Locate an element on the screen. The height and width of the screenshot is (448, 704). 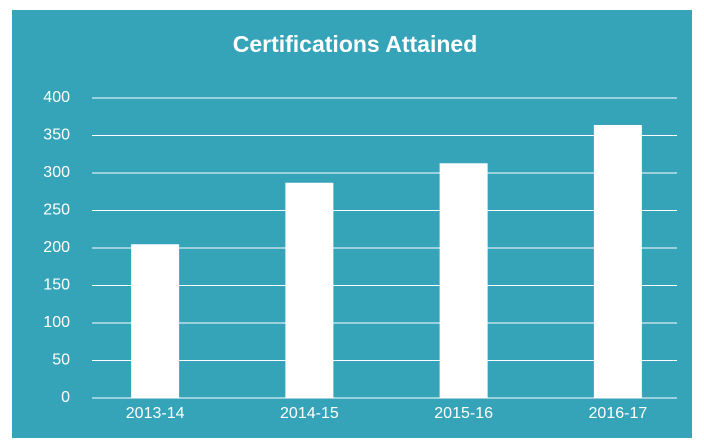
y-tick-label: 250 is located at coordinates (56, 210).